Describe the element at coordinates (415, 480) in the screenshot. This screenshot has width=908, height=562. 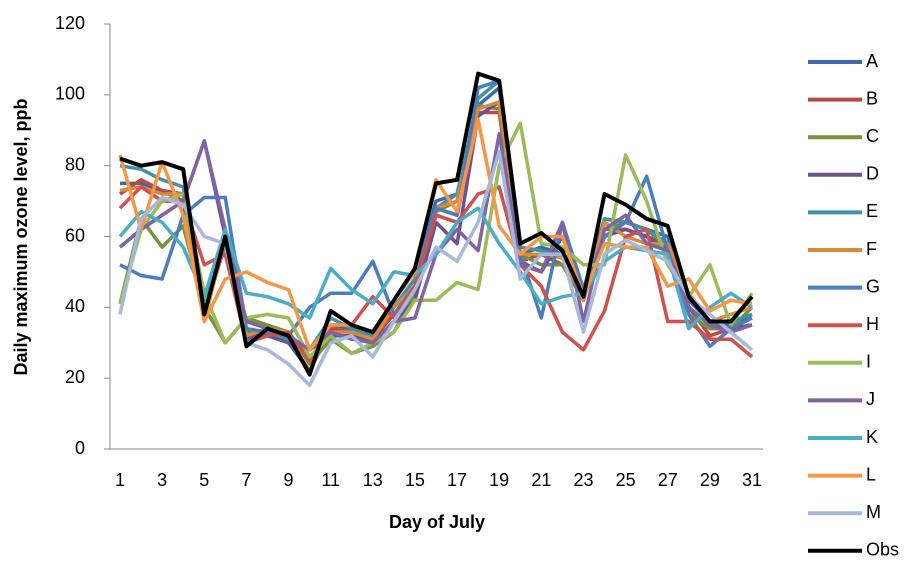
I see `x-tick-label: 15` at that location.